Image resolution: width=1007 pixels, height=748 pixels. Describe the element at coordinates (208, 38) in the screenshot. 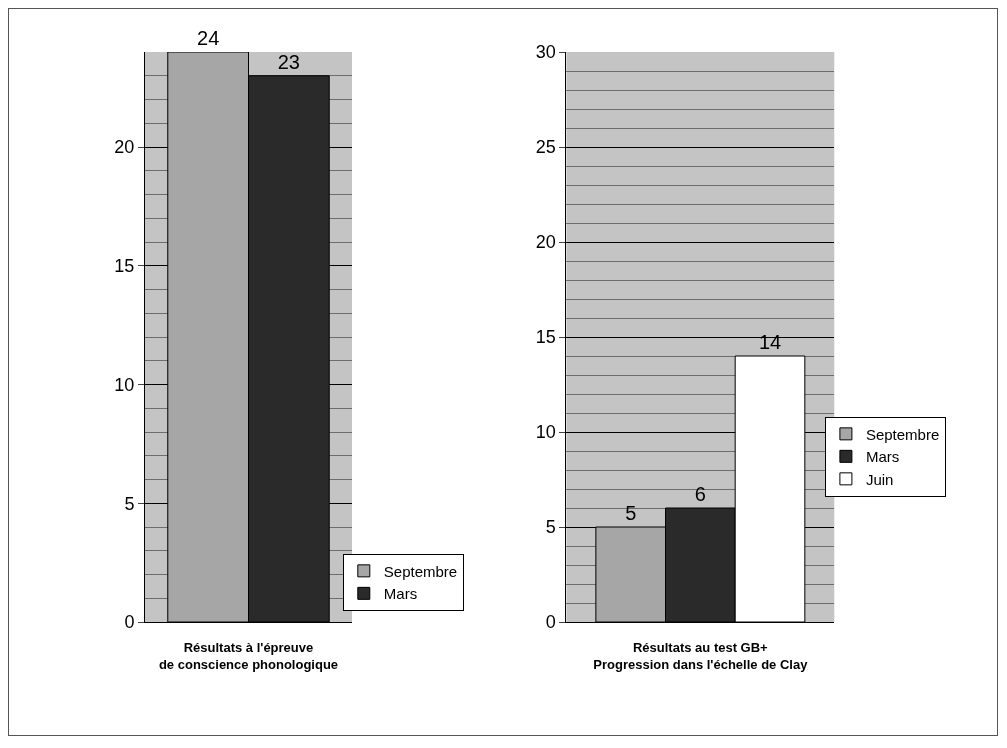

I see `data-label: 24` at that location.